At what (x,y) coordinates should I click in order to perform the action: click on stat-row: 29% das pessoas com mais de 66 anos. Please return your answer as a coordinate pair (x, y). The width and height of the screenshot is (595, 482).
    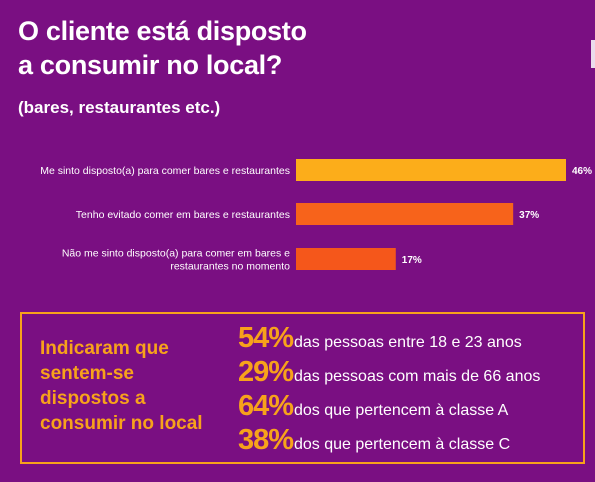
    Looking at the image, I should click on (389, 373).